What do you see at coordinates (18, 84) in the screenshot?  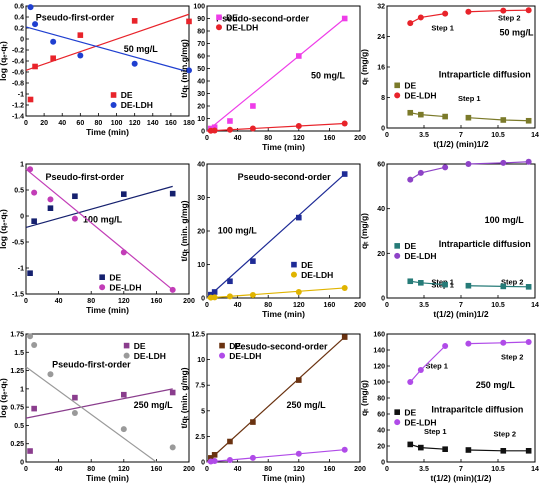 I see `y-tick-label: -0.8` at bounding box center [18, 84].